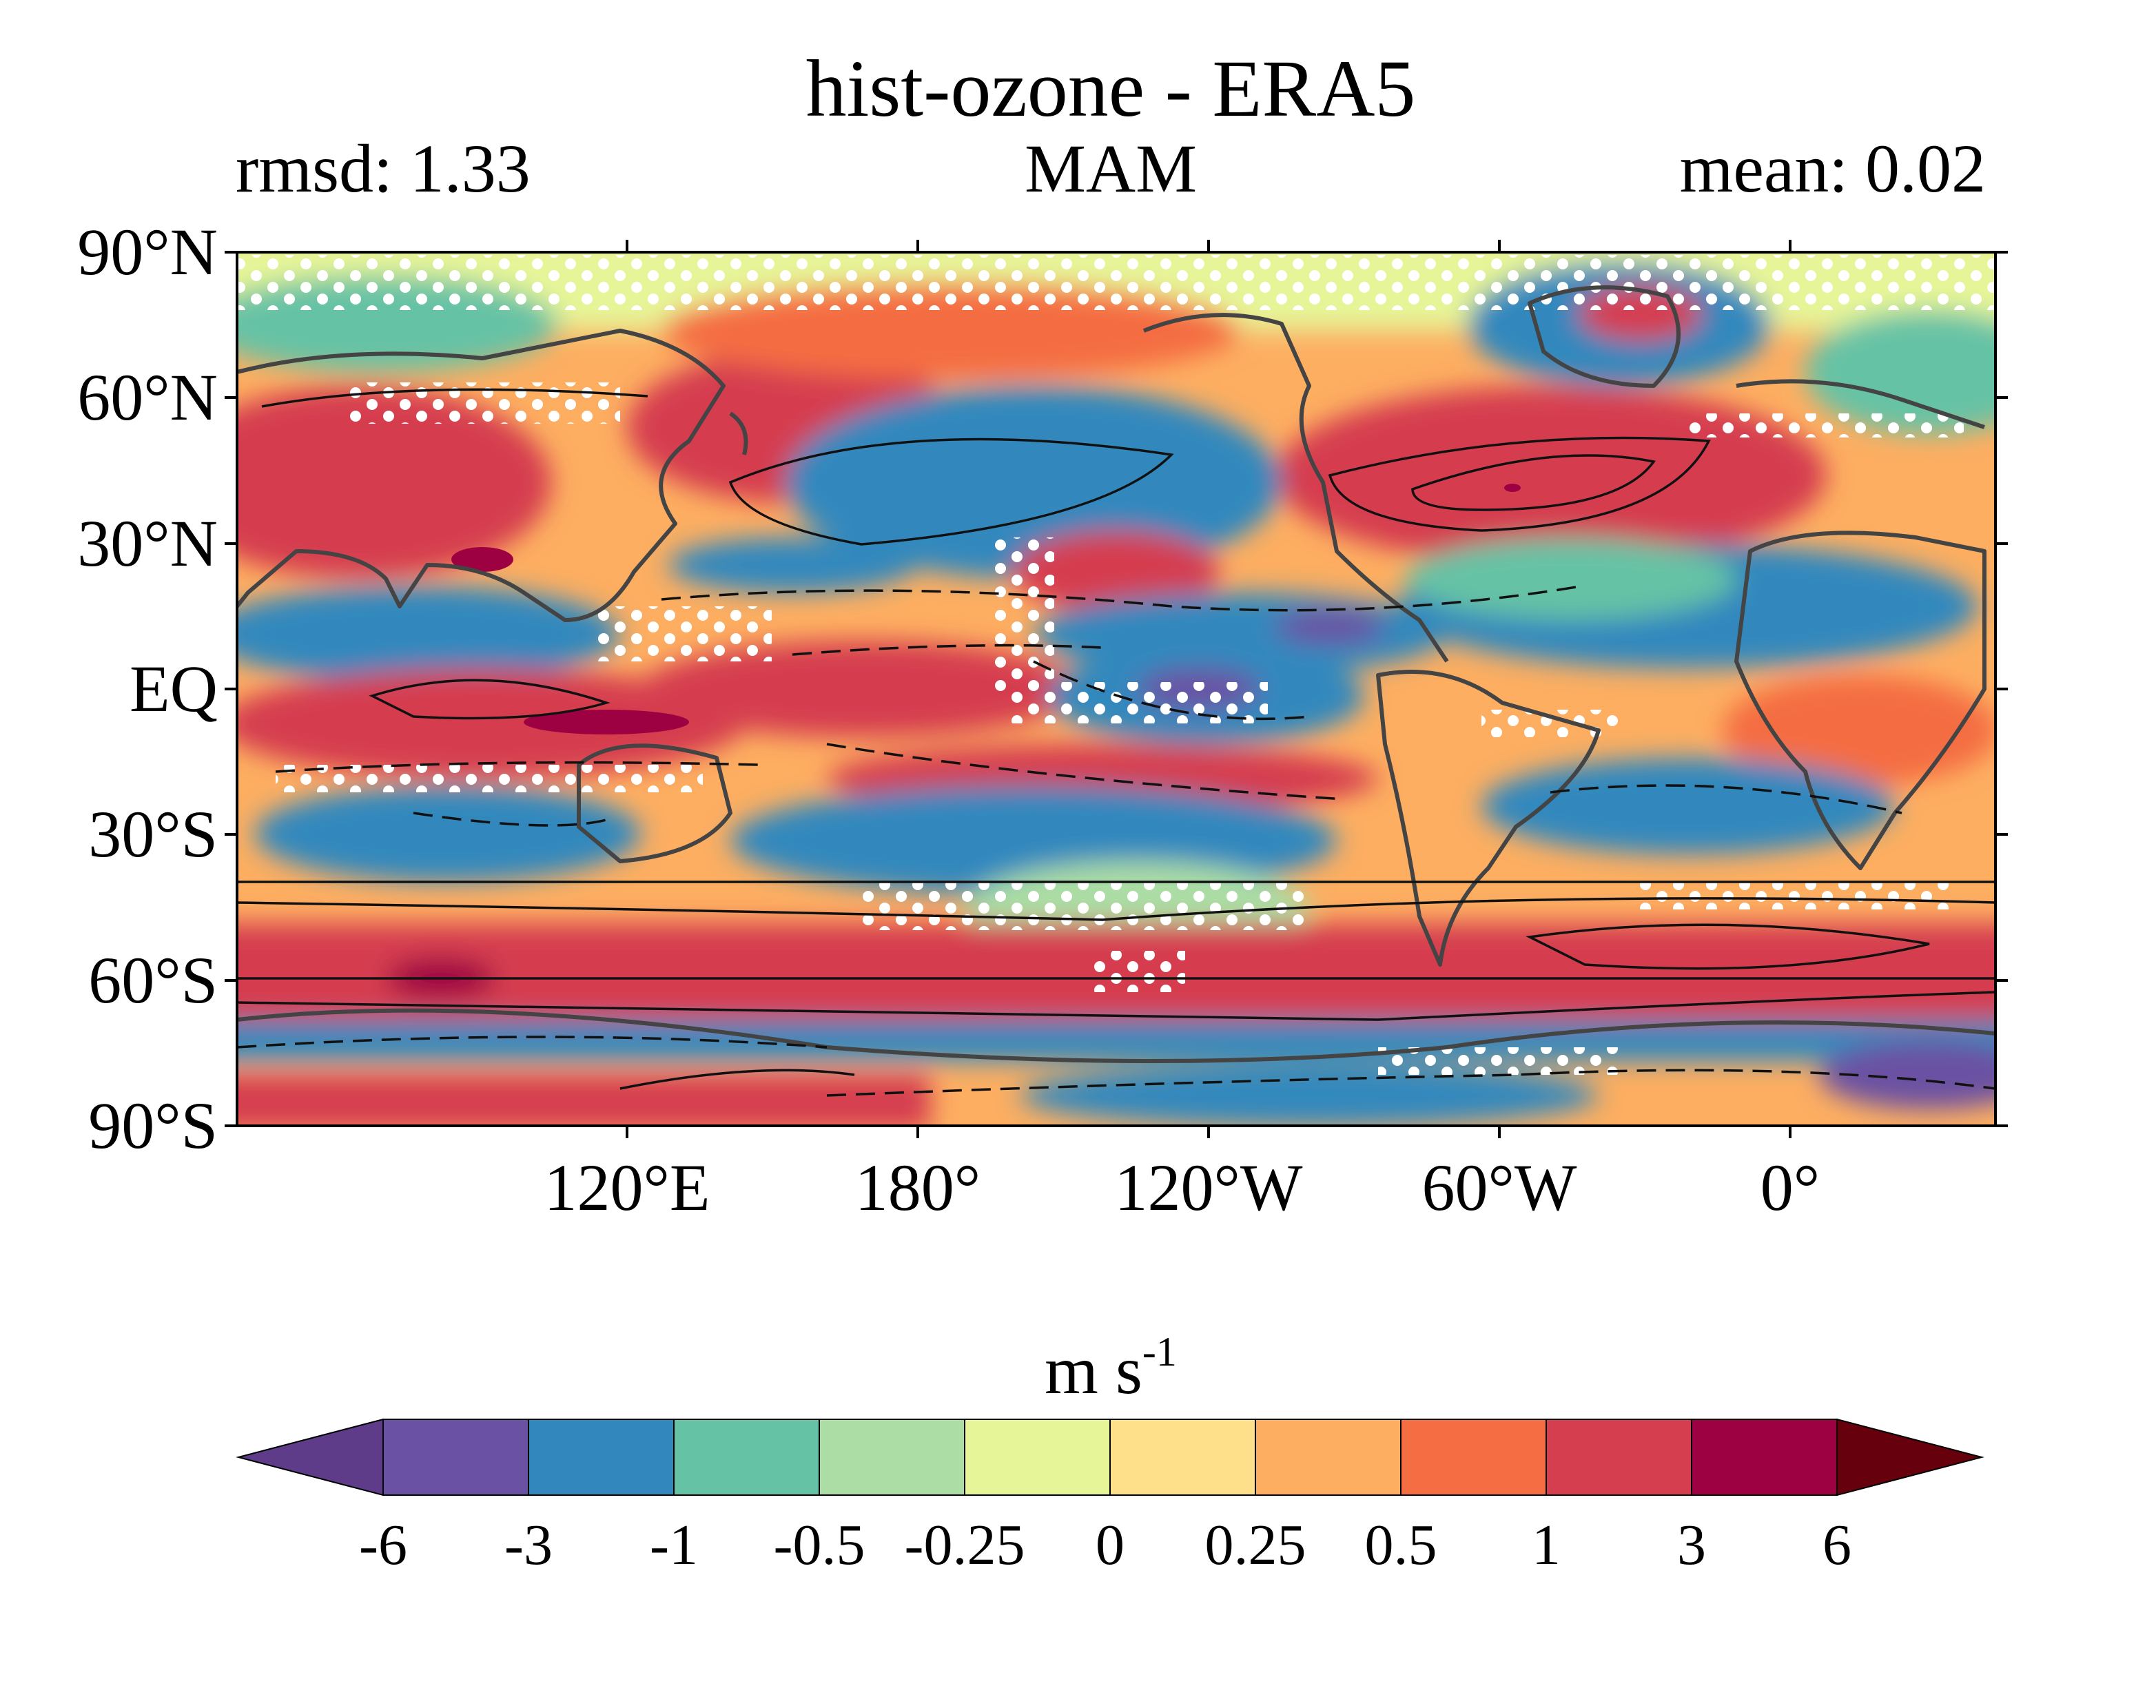  Describe the element at coordinates (965, 1545) in the screenshot. I see `colorbar-tick-label: -0.25` at that location.